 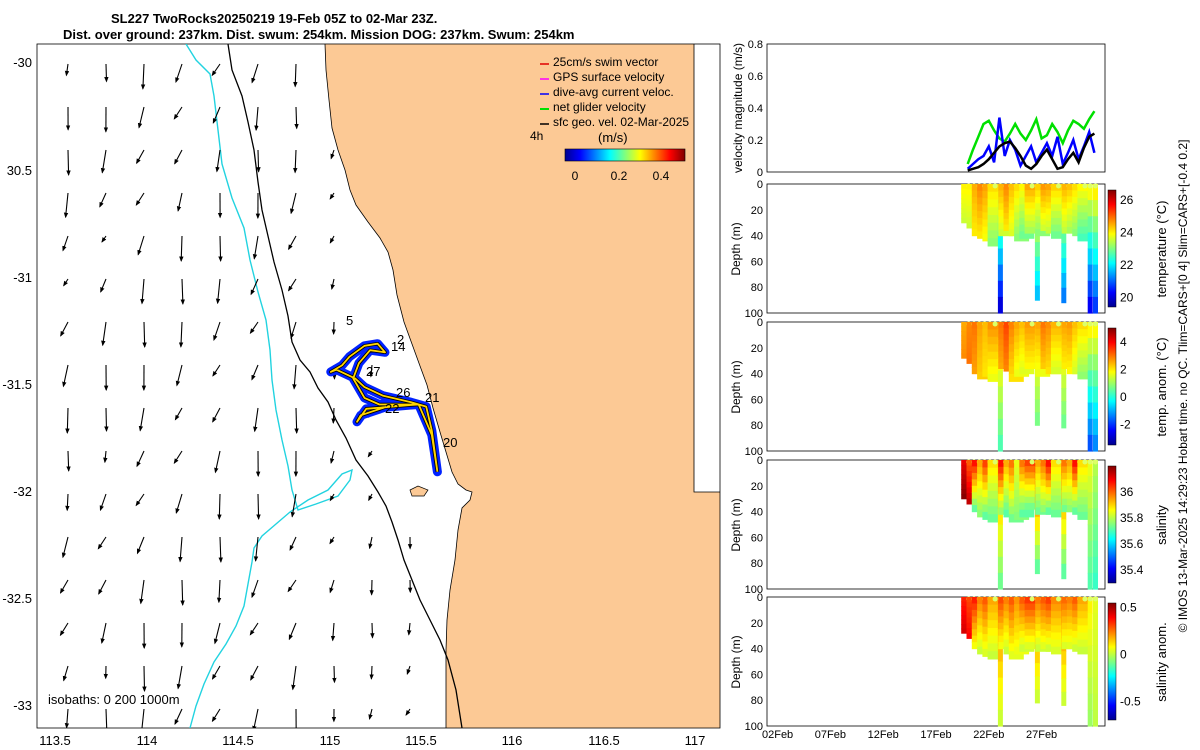 What do you see at coordinates (1125, 424) in the screenshot?
I see `colorbar-tick: -2` at bounding box center [1125, 424].